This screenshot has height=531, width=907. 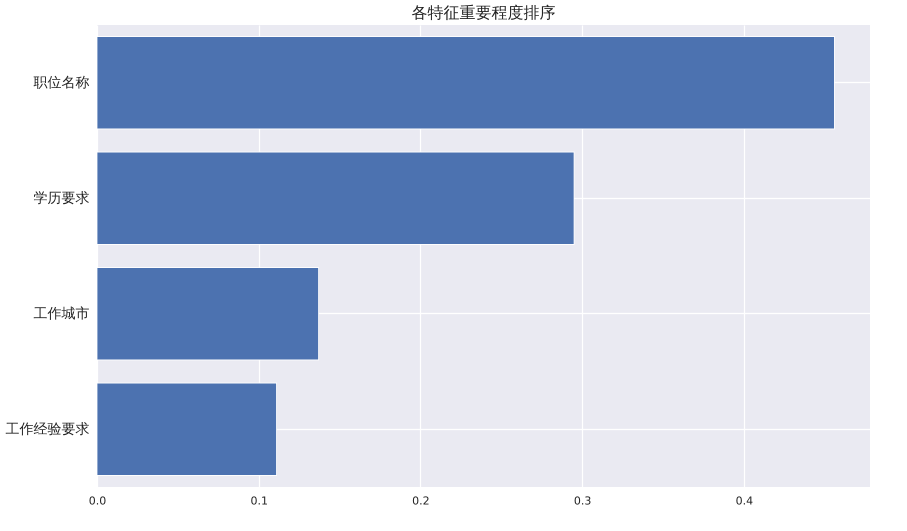 What do you see at coordinates (745, 501) in the screenshot?
I see `x-tick-label: 0.4` at bounding box center [745, 501].